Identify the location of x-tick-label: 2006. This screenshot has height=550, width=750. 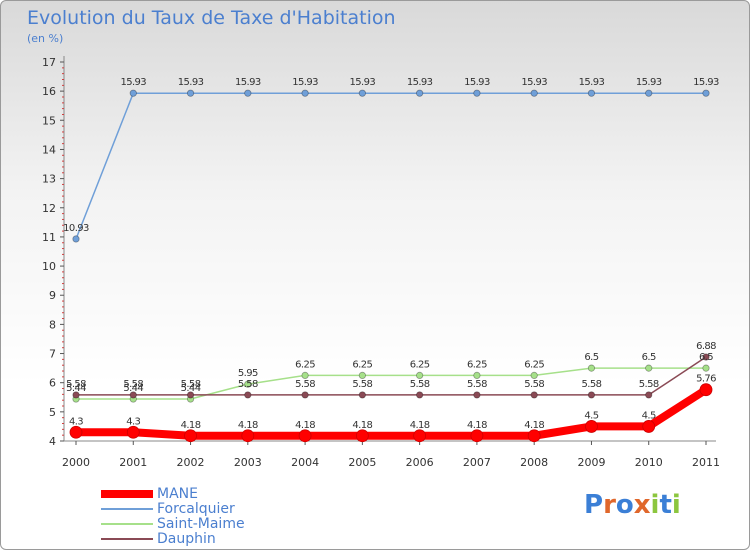
(420, 462).